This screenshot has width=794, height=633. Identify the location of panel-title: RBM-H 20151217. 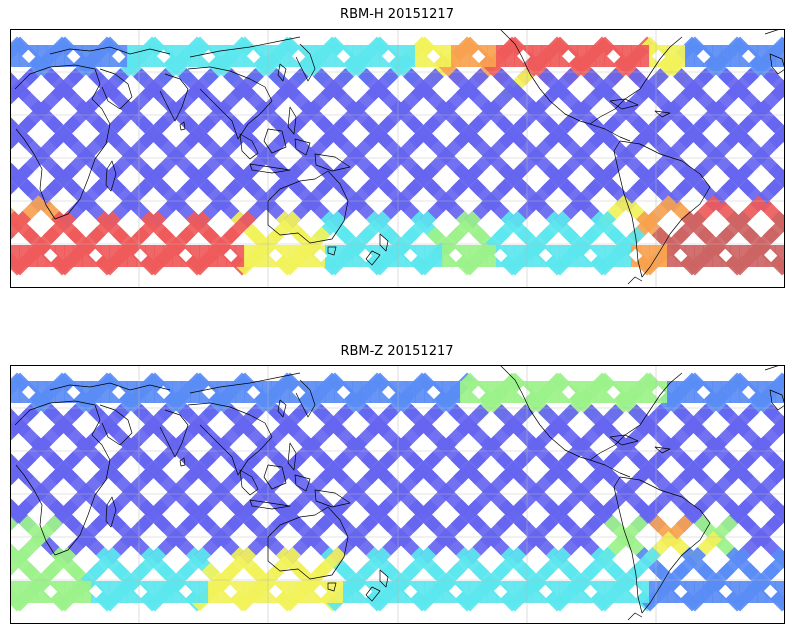
(397, 14).